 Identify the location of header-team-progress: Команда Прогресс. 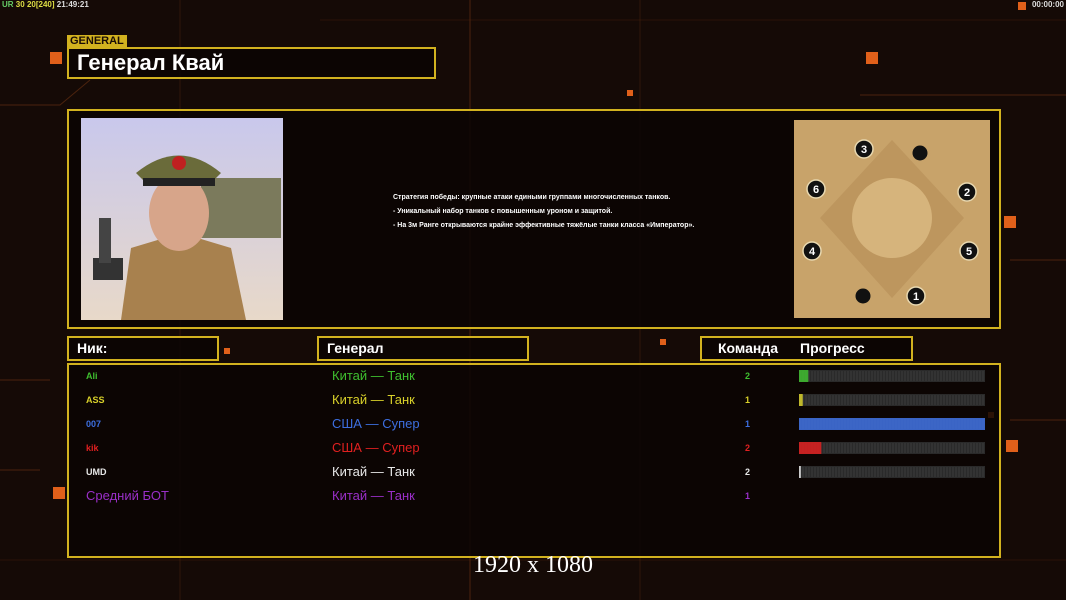
(806, 348).